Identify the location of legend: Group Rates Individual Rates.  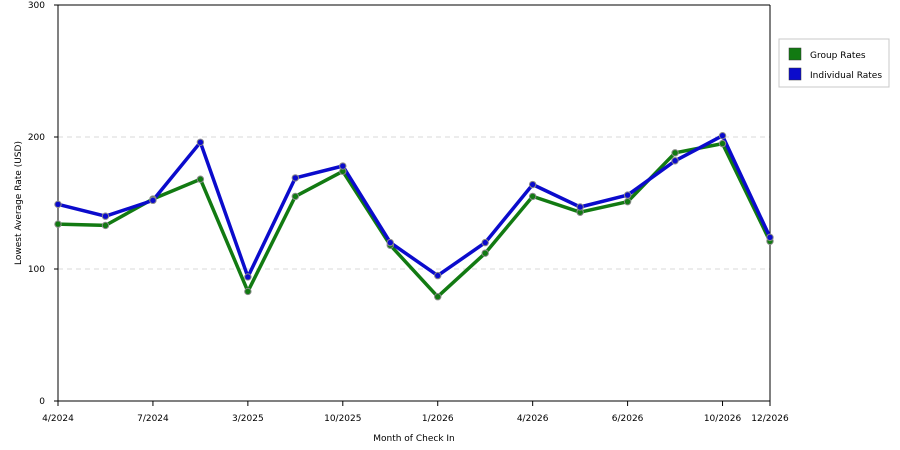
(834, 63).